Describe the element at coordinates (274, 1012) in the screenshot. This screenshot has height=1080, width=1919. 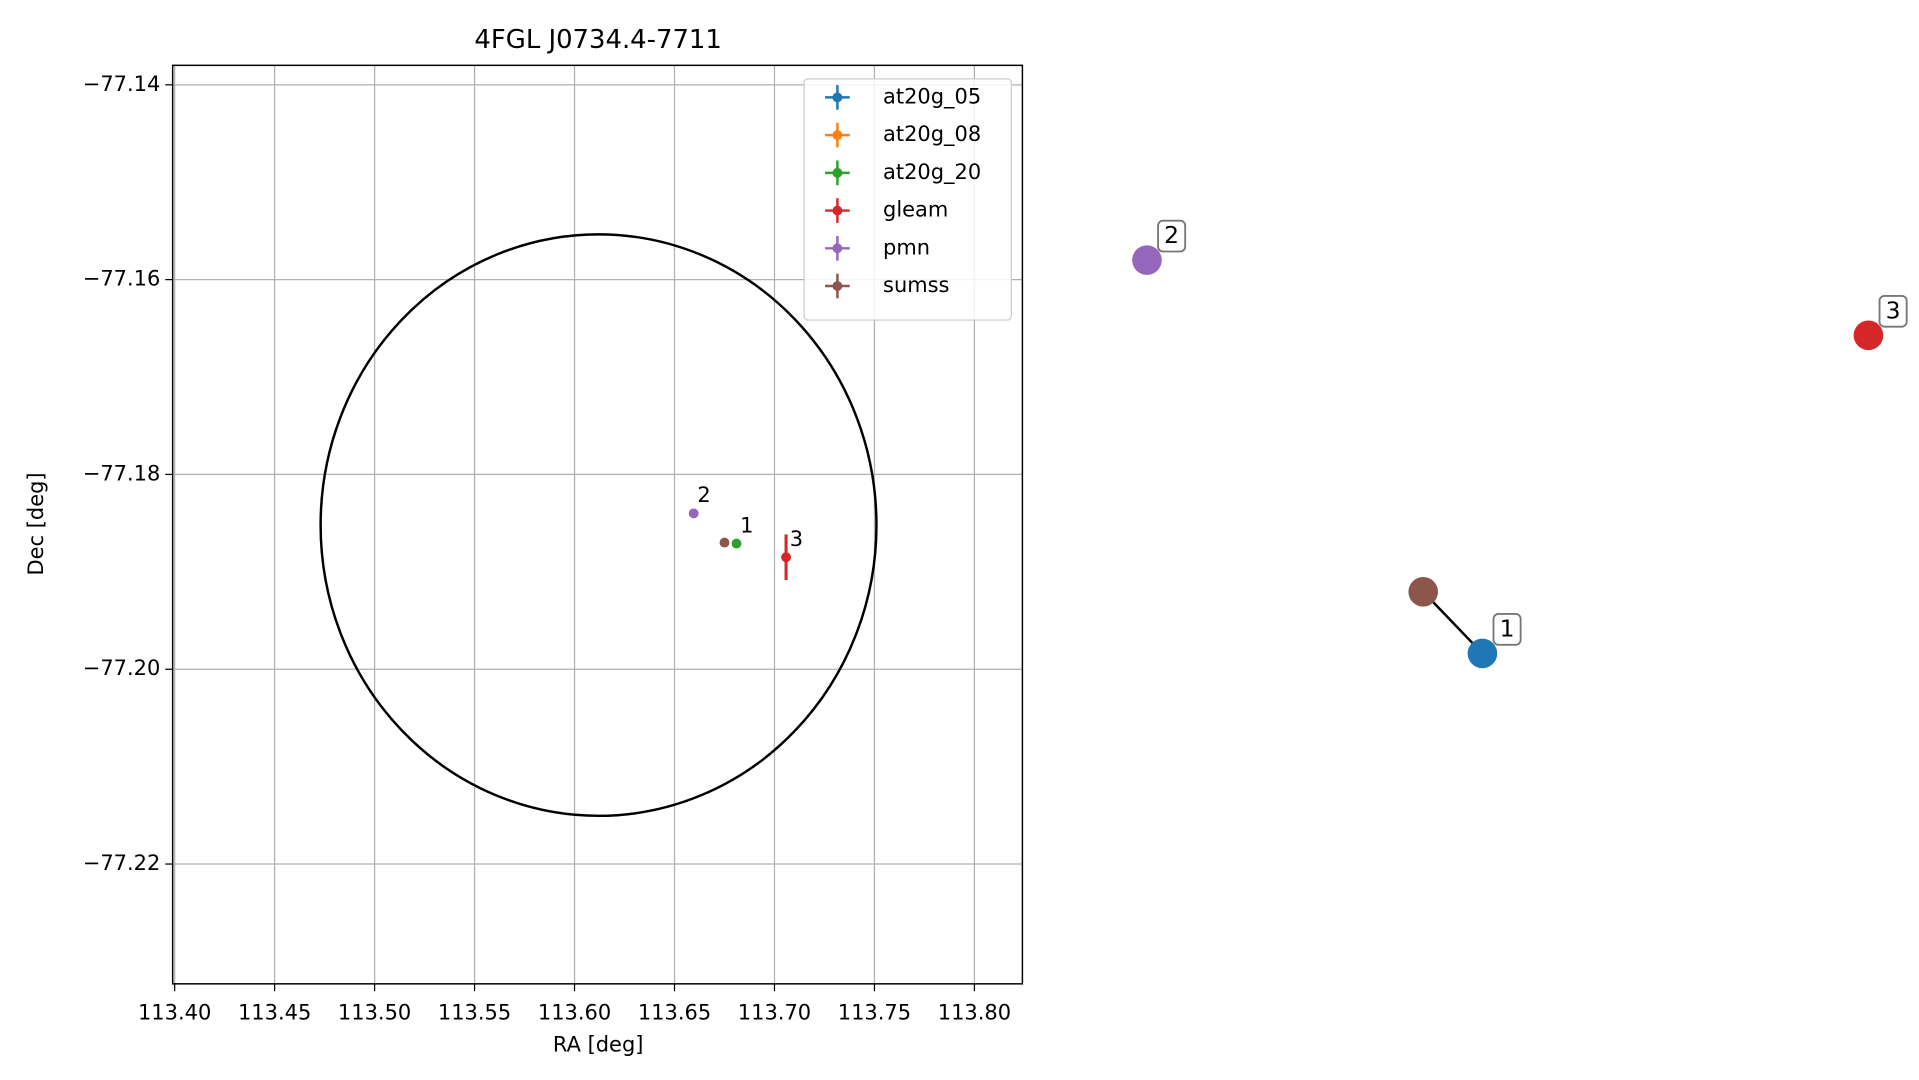
I see `x-tick-label: 113.45` at that location.